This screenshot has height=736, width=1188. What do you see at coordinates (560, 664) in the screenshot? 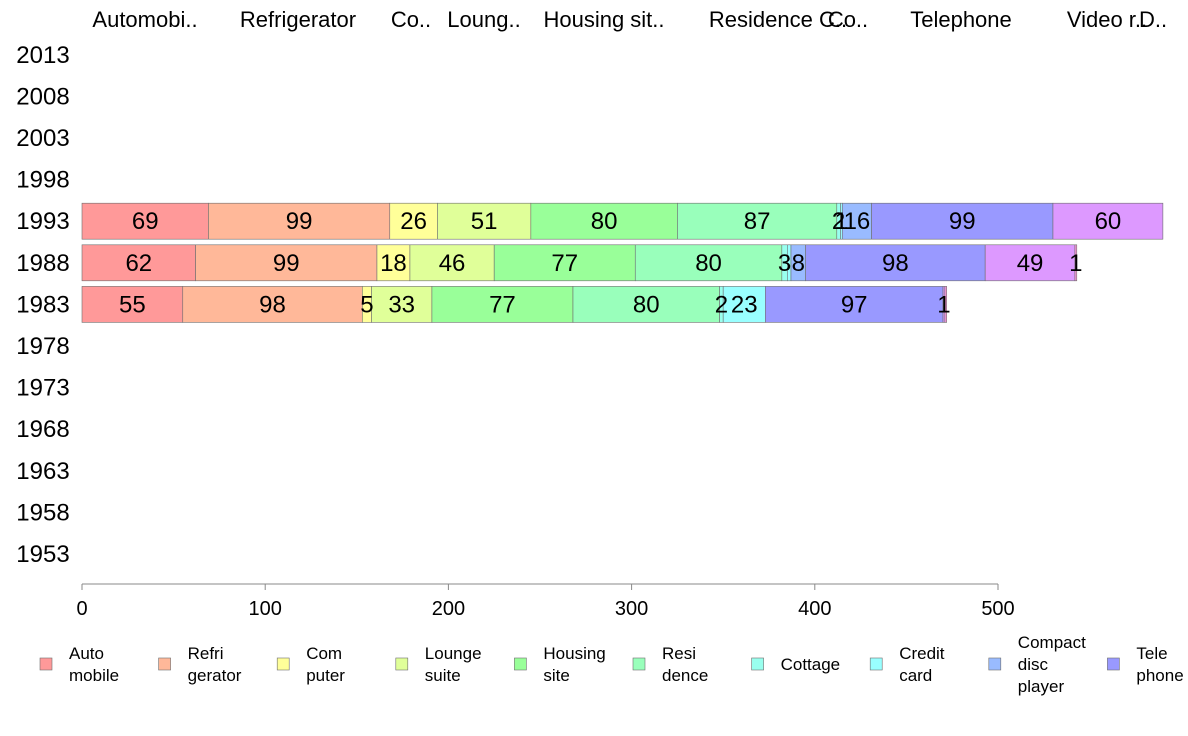
I see `legend-item: Housing site` at bounding box center [560, 664].